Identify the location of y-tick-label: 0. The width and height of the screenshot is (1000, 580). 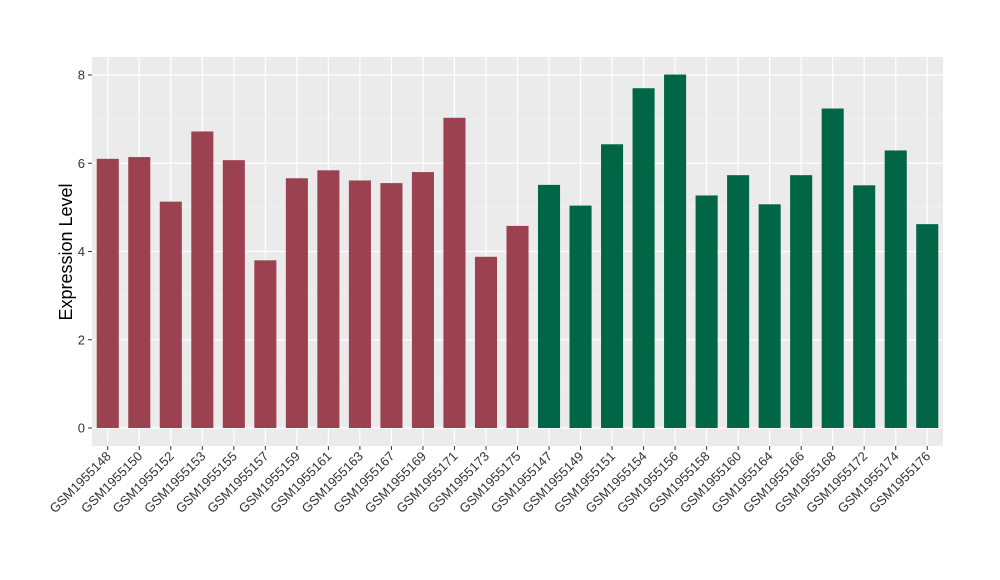
(81, 428).